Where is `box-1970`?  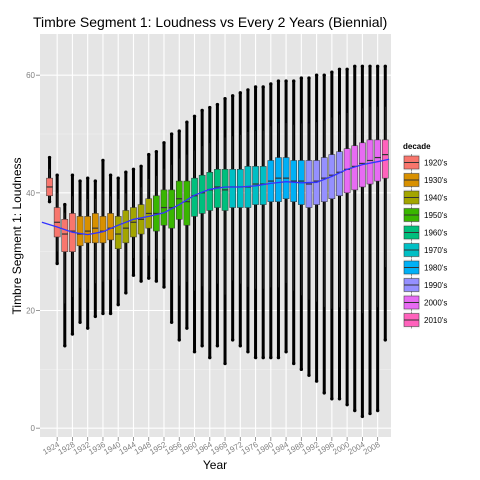 box-1970 is located at coordinates (232, 218).